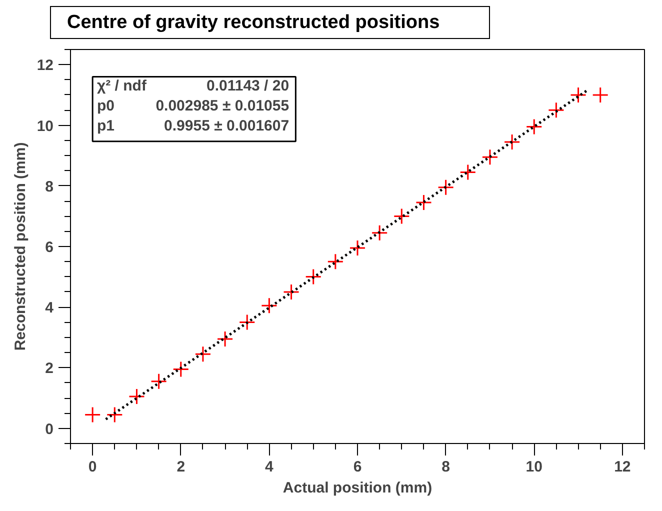  Describe the element at coordinates (181, 467) in the screenshot. I see `x-tick-label: 2` at that location.